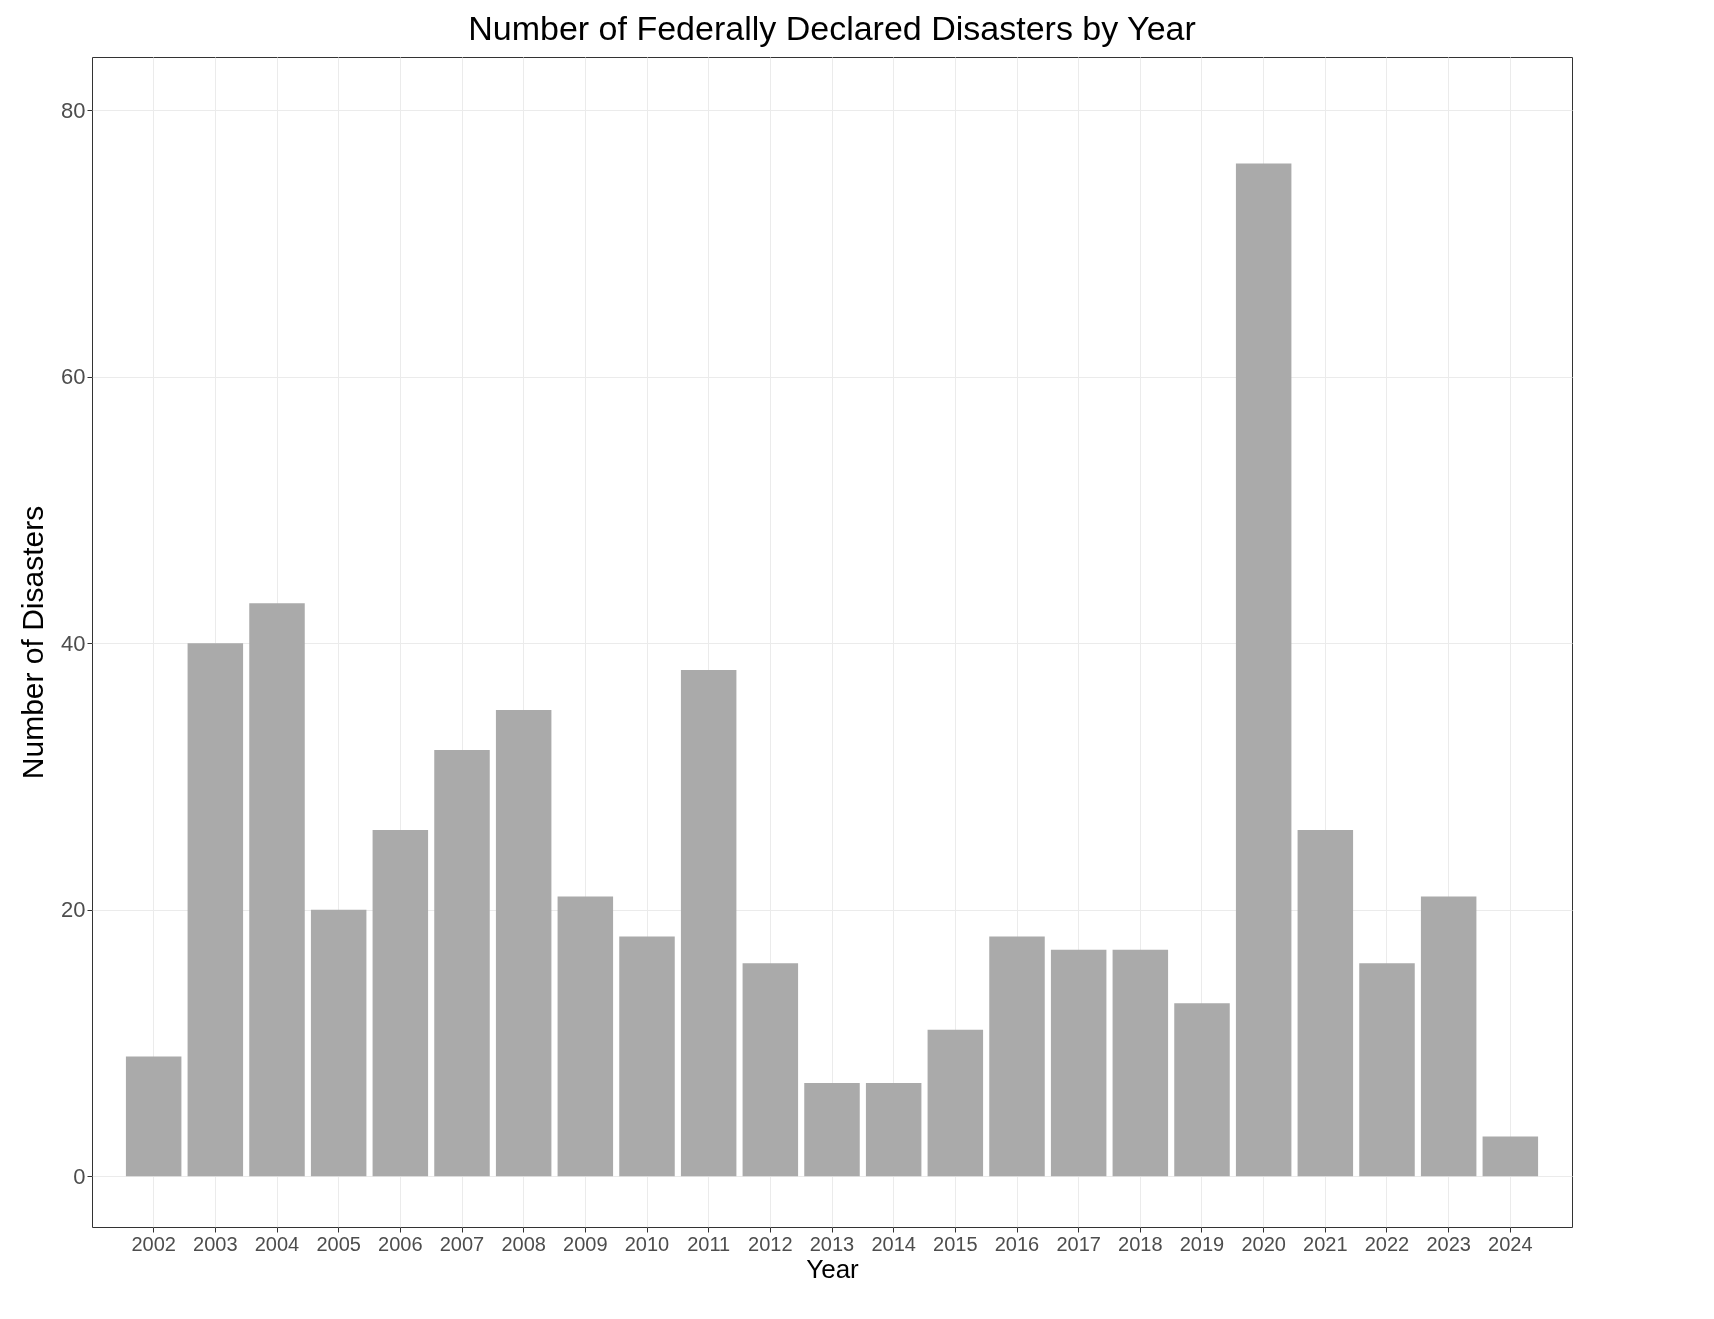 This screenshot has height=1319, width=1714. What do you see at coordinates (1017, 1243) in the screenshot?
I see `x-tick-label: 2016` at bounding box center [1017, 1243].